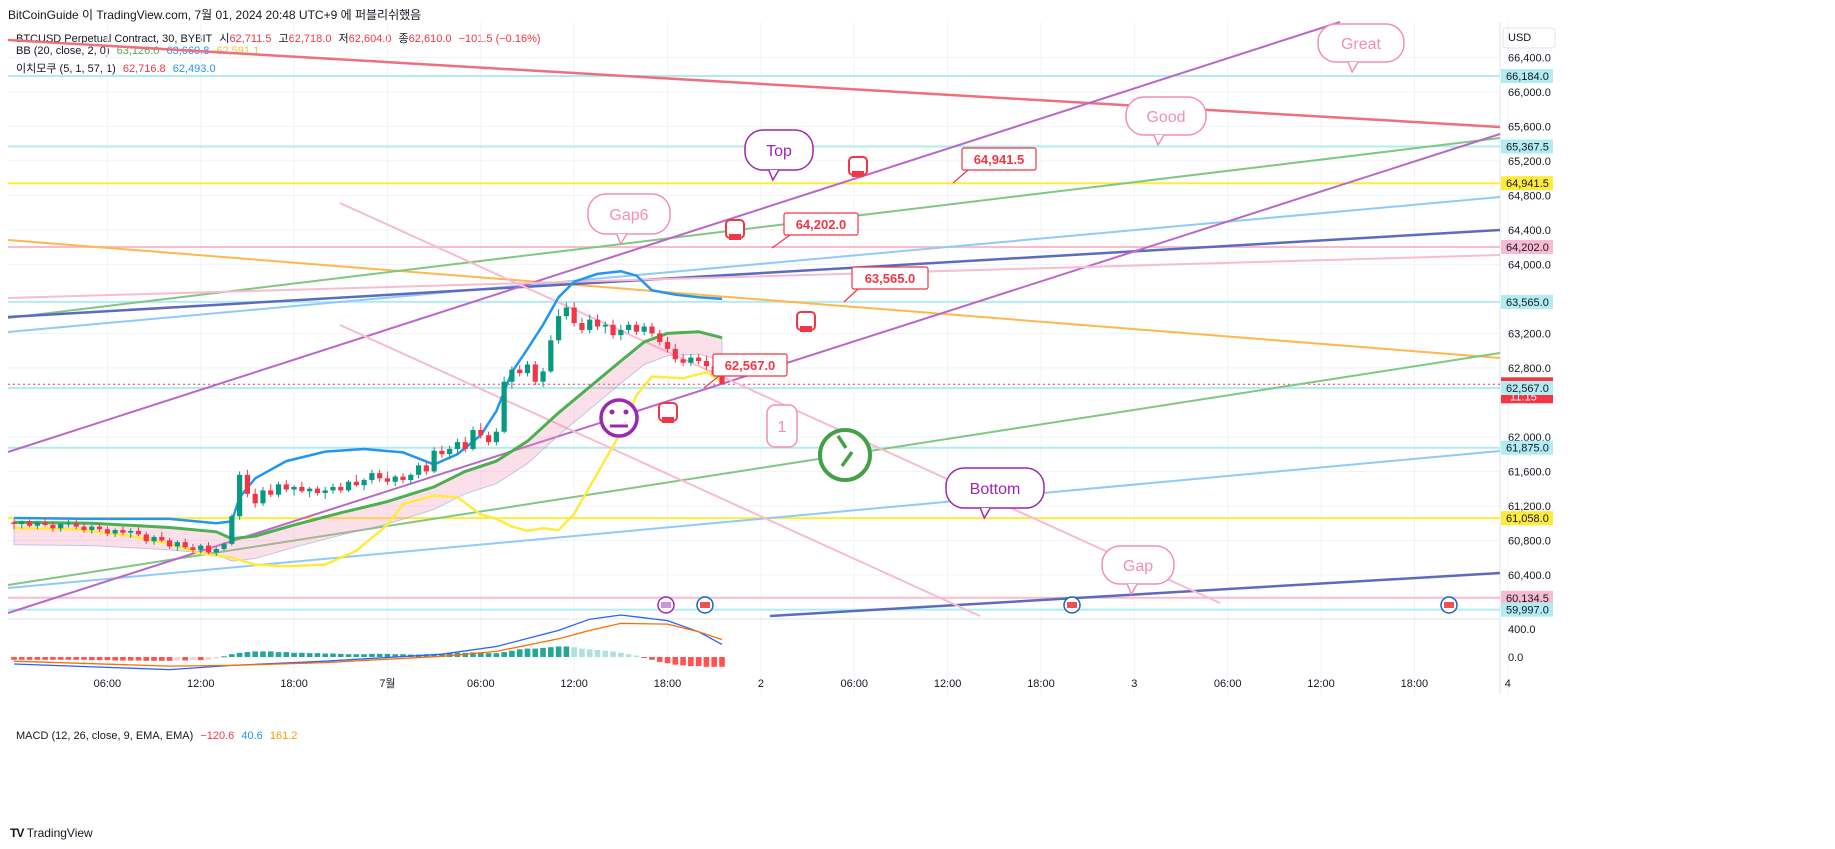 The image size is (1835, 849). I want to click on price-tag-label: 61,058.0, so click(1527, 519).